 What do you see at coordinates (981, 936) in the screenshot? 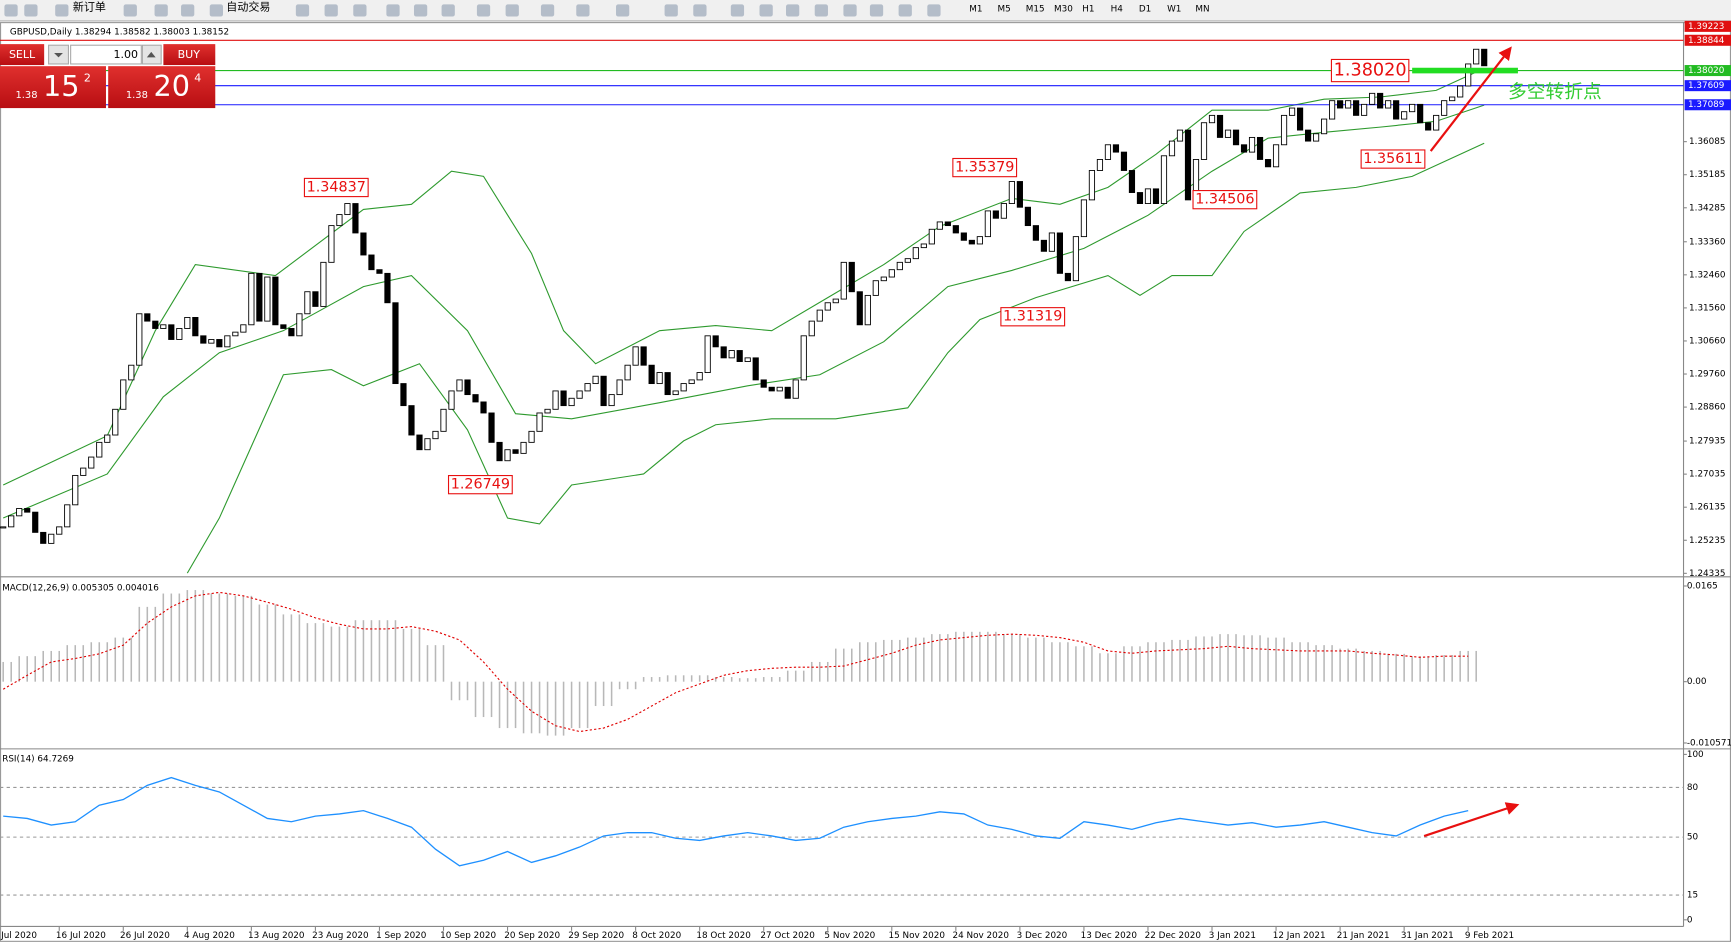
I see `x-tick-label: 24 Nov 2020` at bounding box center [981, 936].